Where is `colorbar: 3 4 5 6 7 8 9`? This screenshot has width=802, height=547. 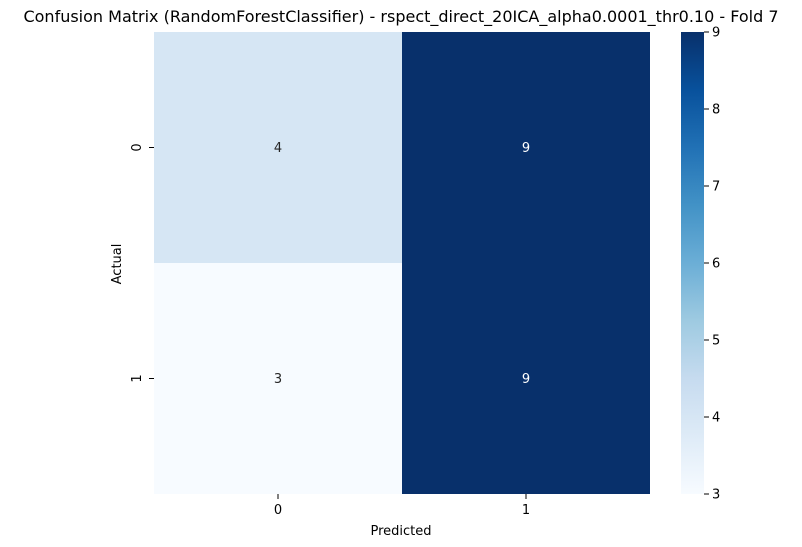
colorbar: 3 4 5 6 7 8 9 is located at coordinates (700, 264).